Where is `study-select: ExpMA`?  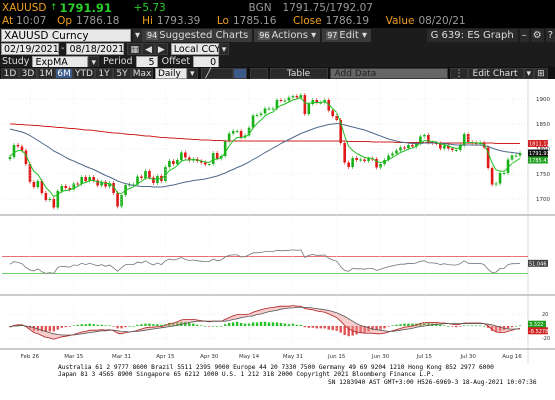 study-select: ExpMA is located at coordinates (60, 61).